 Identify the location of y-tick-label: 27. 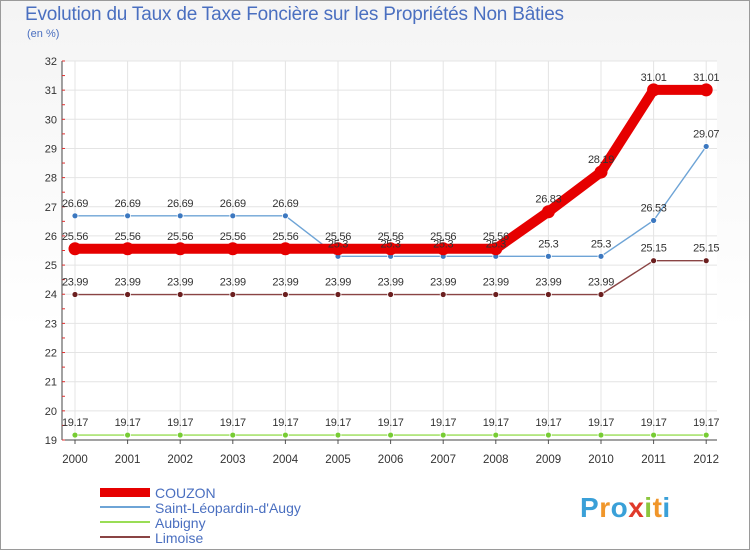
(51, 208).